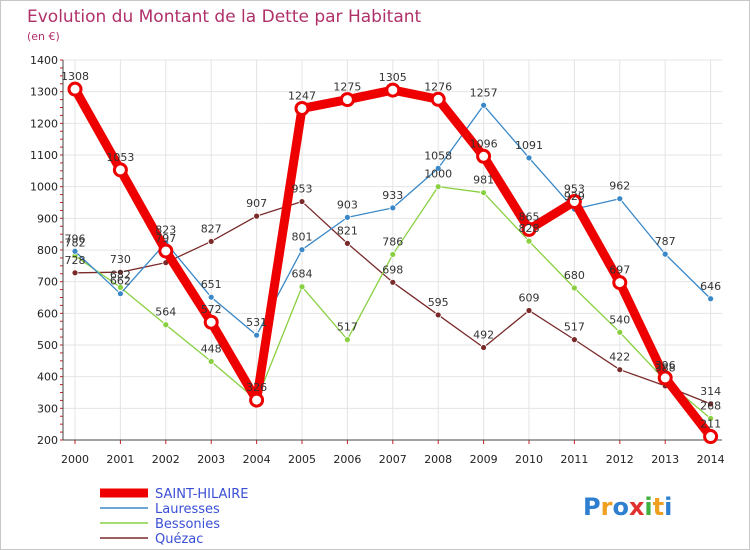  I want to click on legend-label: Lauresses, so click(187, 509).